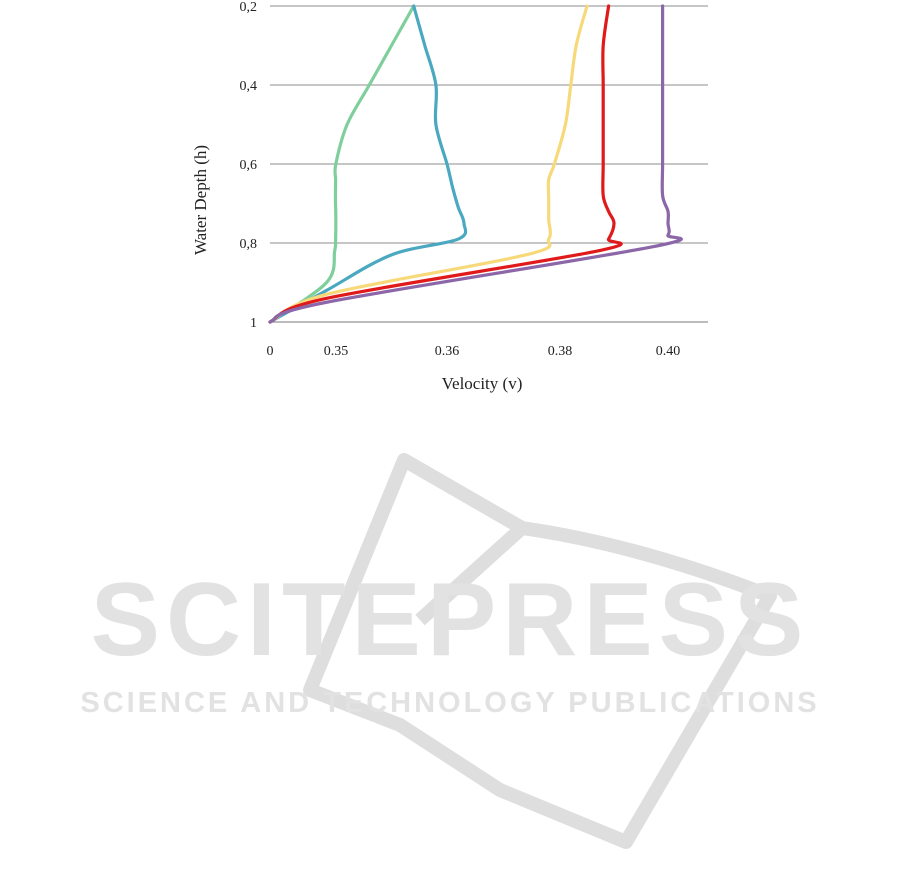 Image resolution: width=901 pixels, height=886 pixels. I want to click on y-tick-label: 1, so click(253, 323).